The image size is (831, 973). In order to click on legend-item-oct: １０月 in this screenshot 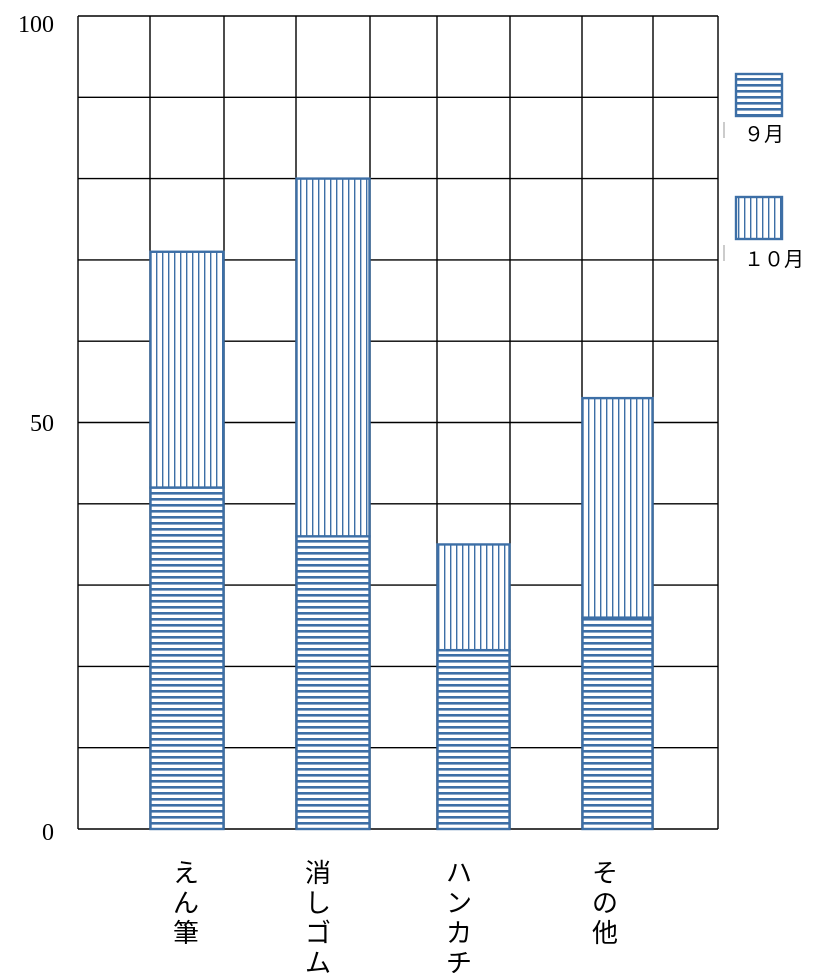, I will do `click(763, 233)`.